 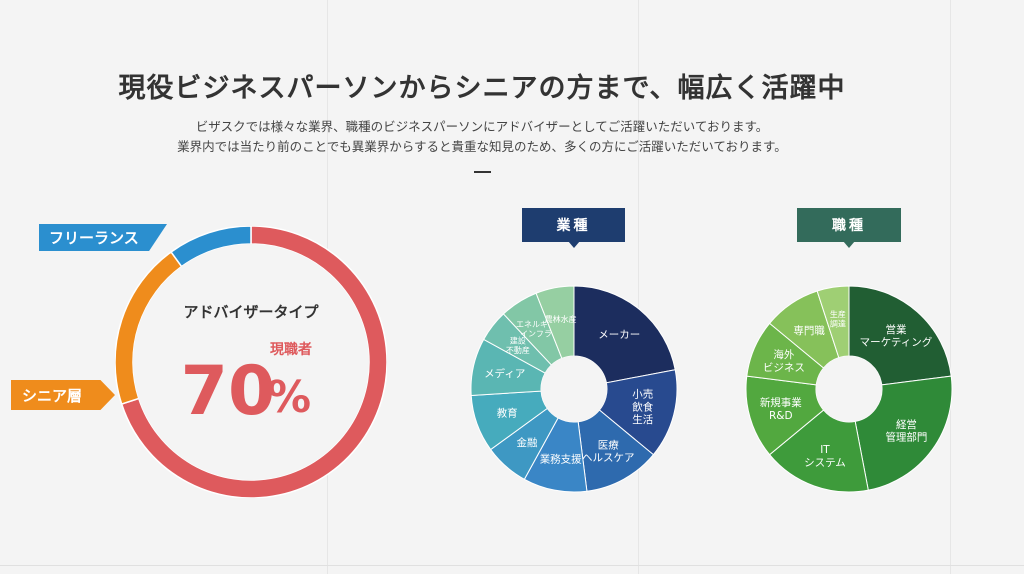 What do you see at coordinates (642, 407) in the screenshot?
I see `industry-slice-label-1: 小売飲食生活` at bounding box center [642, 407].